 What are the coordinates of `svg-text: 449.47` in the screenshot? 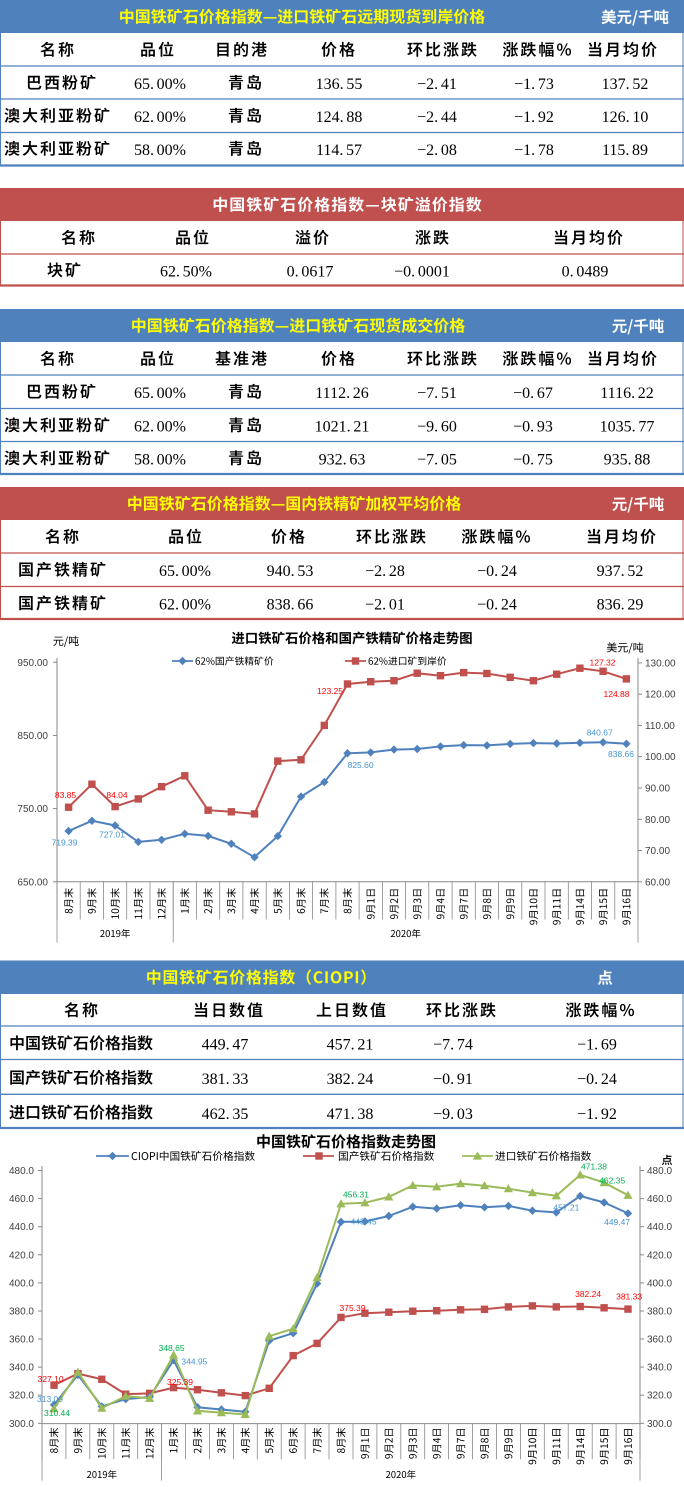 It's located at (617, 1222).